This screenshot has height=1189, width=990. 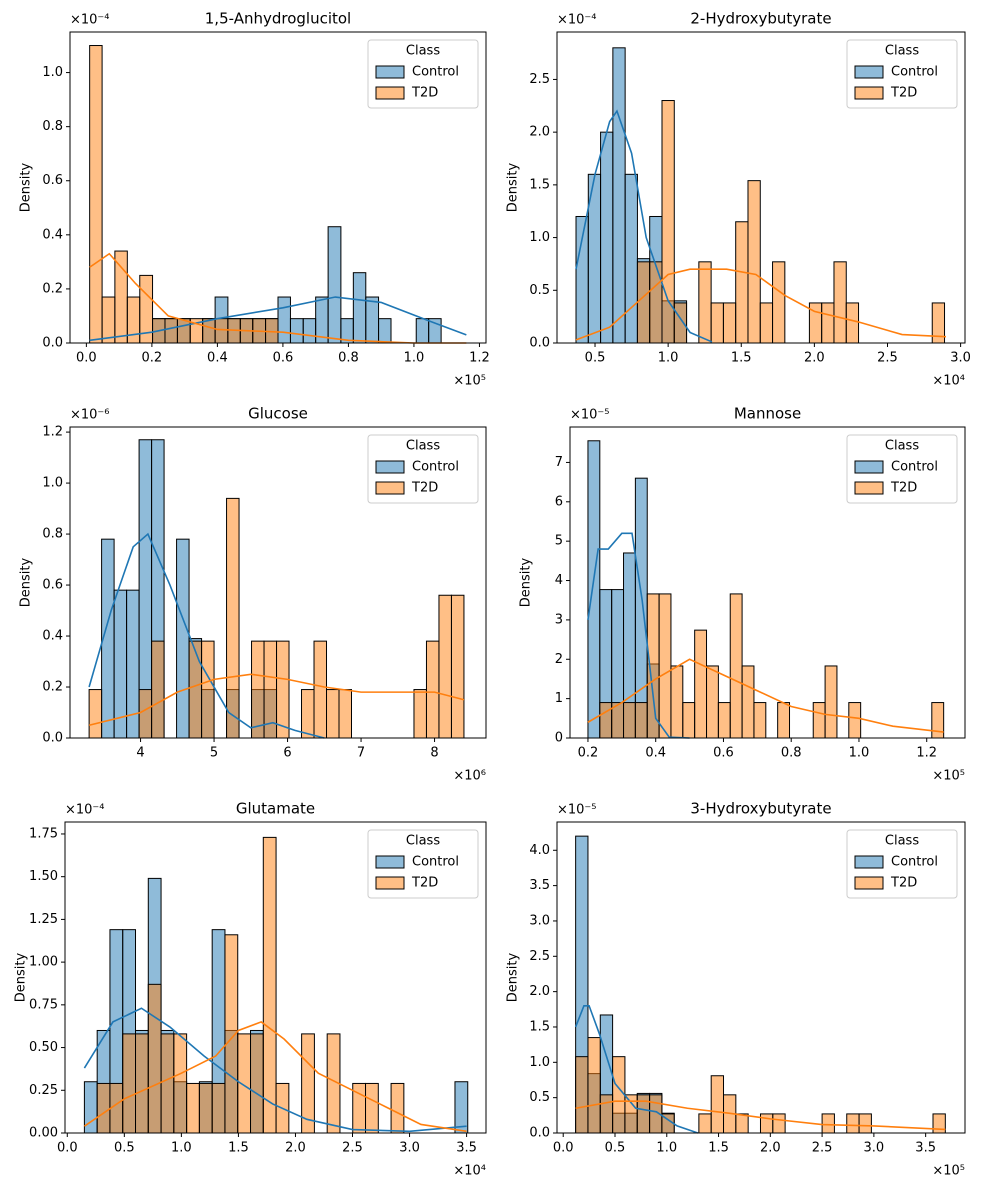 I want to click on chart-title: 1,5-Anhydroglucitol, so click(x=278, y=19).